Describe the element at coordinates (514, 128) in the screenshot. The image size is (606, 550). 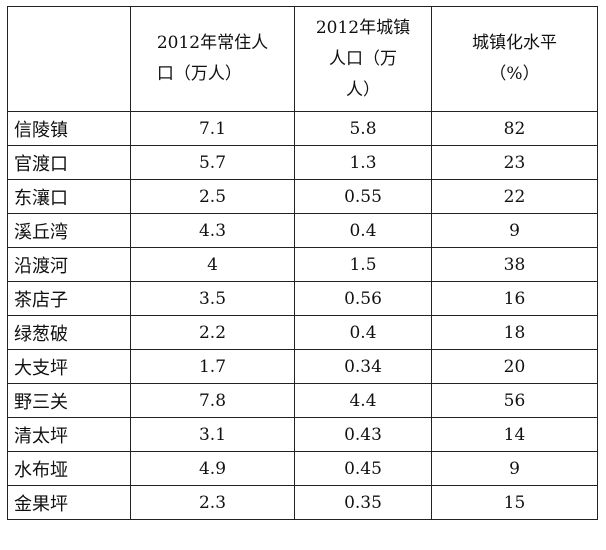
I see `urbanization-rate-cell: 82` at that location.